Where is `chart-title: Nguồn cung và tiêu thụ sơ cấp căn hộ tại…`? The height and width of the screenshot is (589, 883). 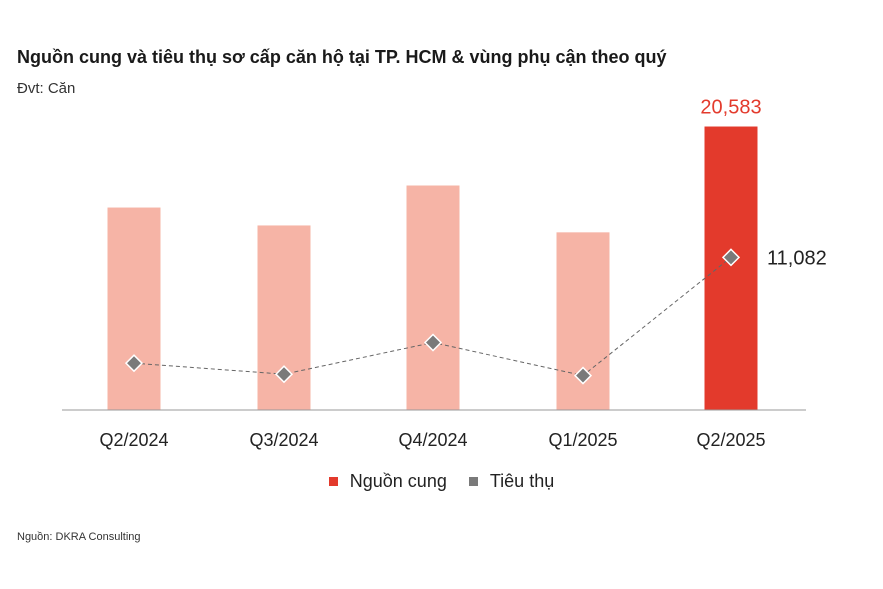
chart-title: Nguồn cung và tiêu thụ sơ cấp căn hộ tại… is located at coordinates (342, 57).